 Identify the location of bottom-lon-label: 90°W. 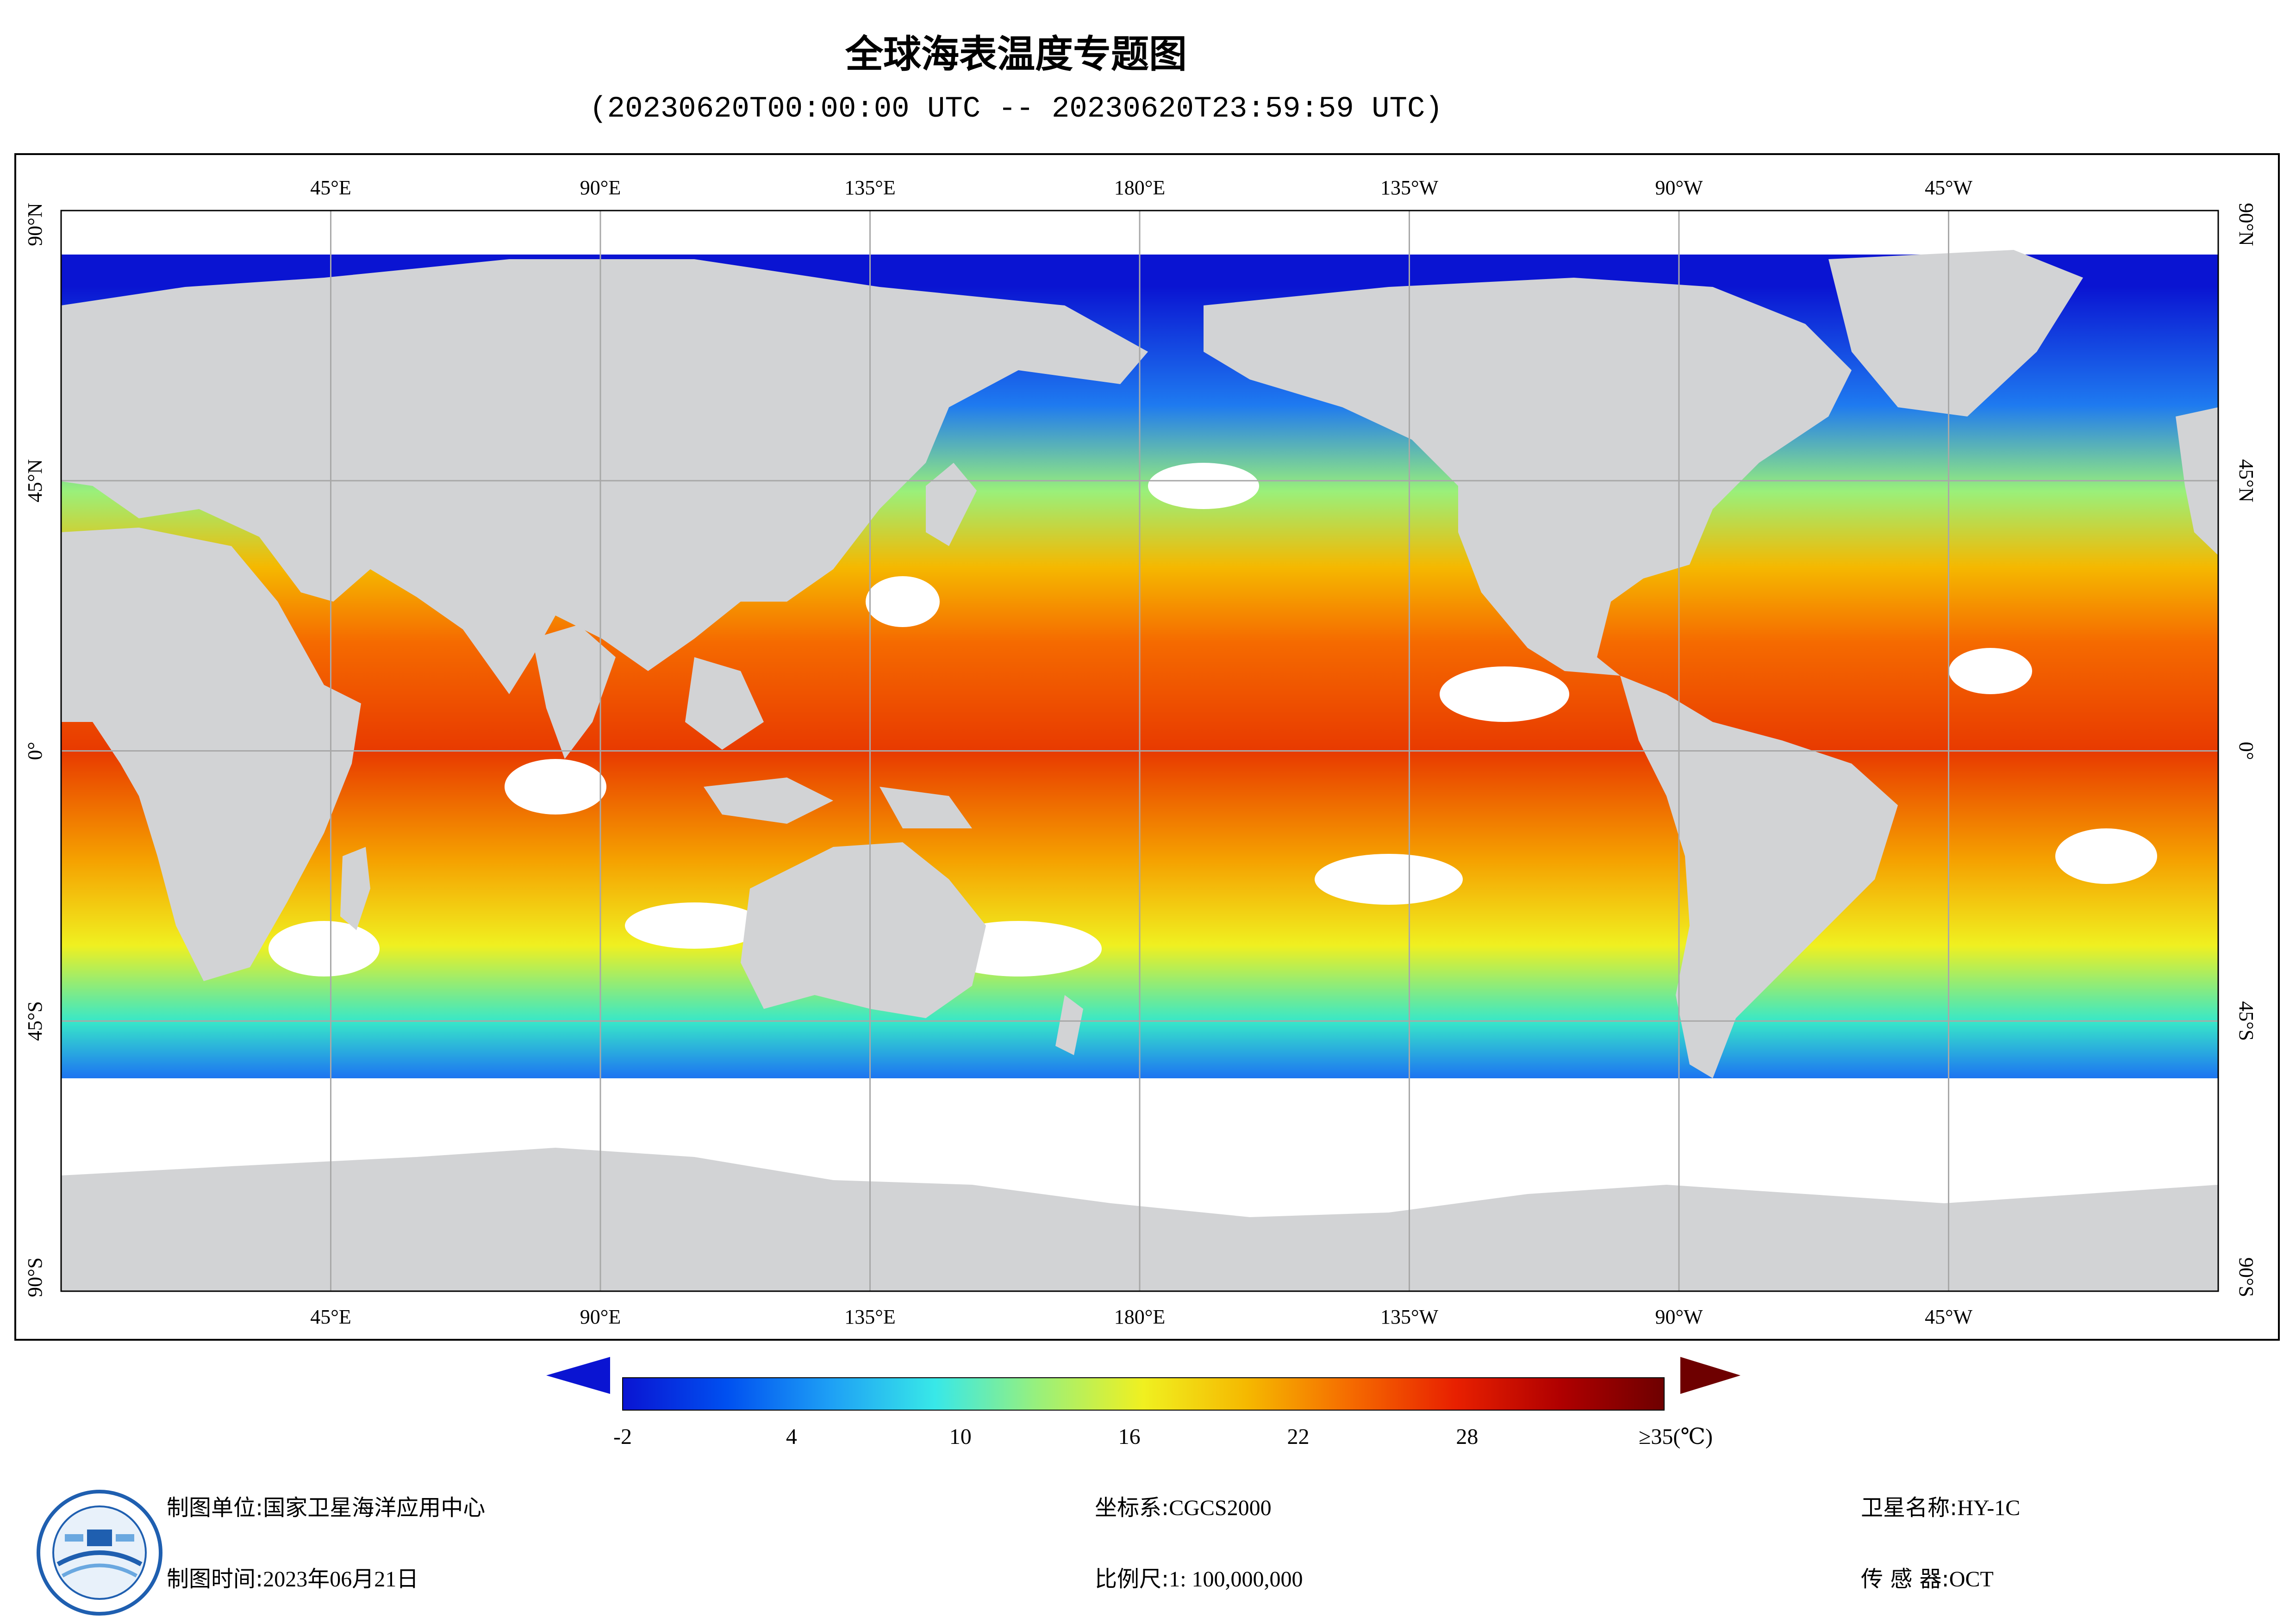
(1679, 1317).